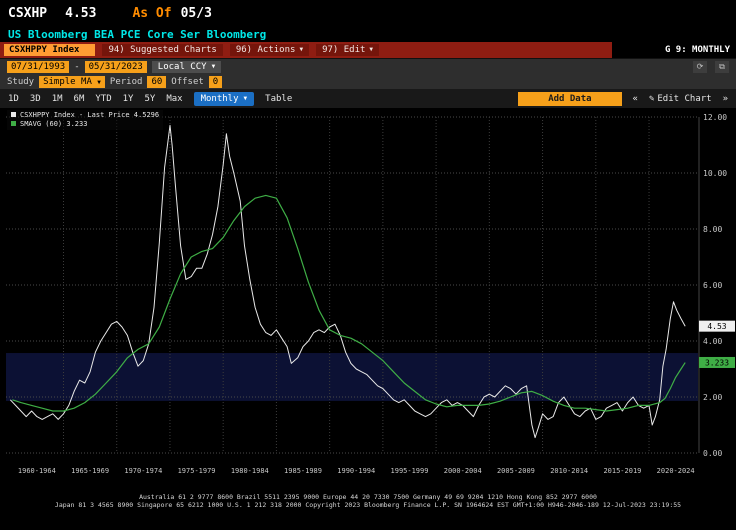  I want to click on chart-mode-text: G 9: MONTHLY, so click(697, 50).